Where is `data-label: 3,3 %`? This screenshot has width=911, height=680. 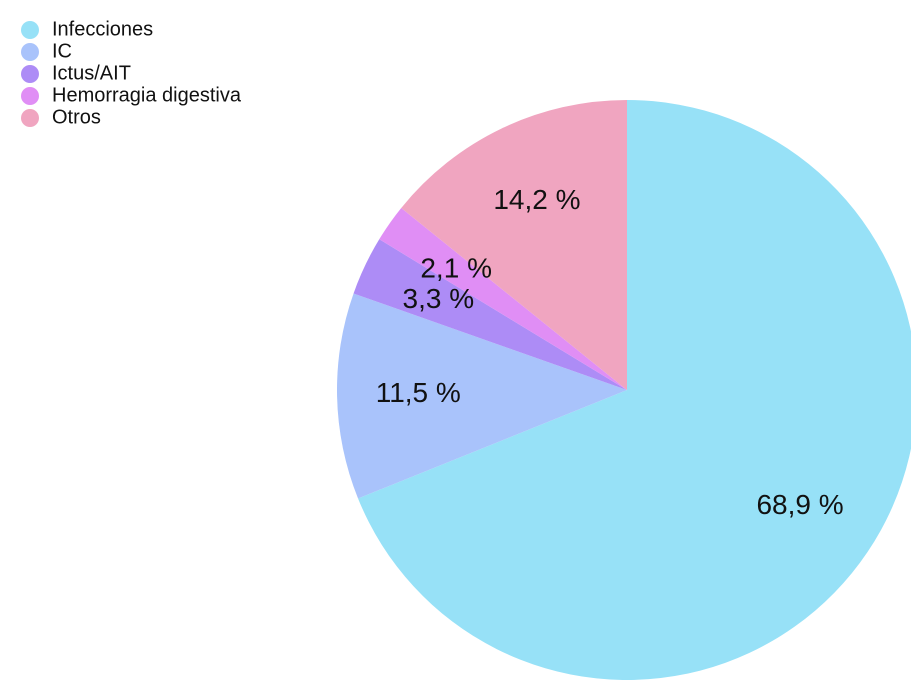 data-label: 3,3 % is located at coordinates (439, 298).